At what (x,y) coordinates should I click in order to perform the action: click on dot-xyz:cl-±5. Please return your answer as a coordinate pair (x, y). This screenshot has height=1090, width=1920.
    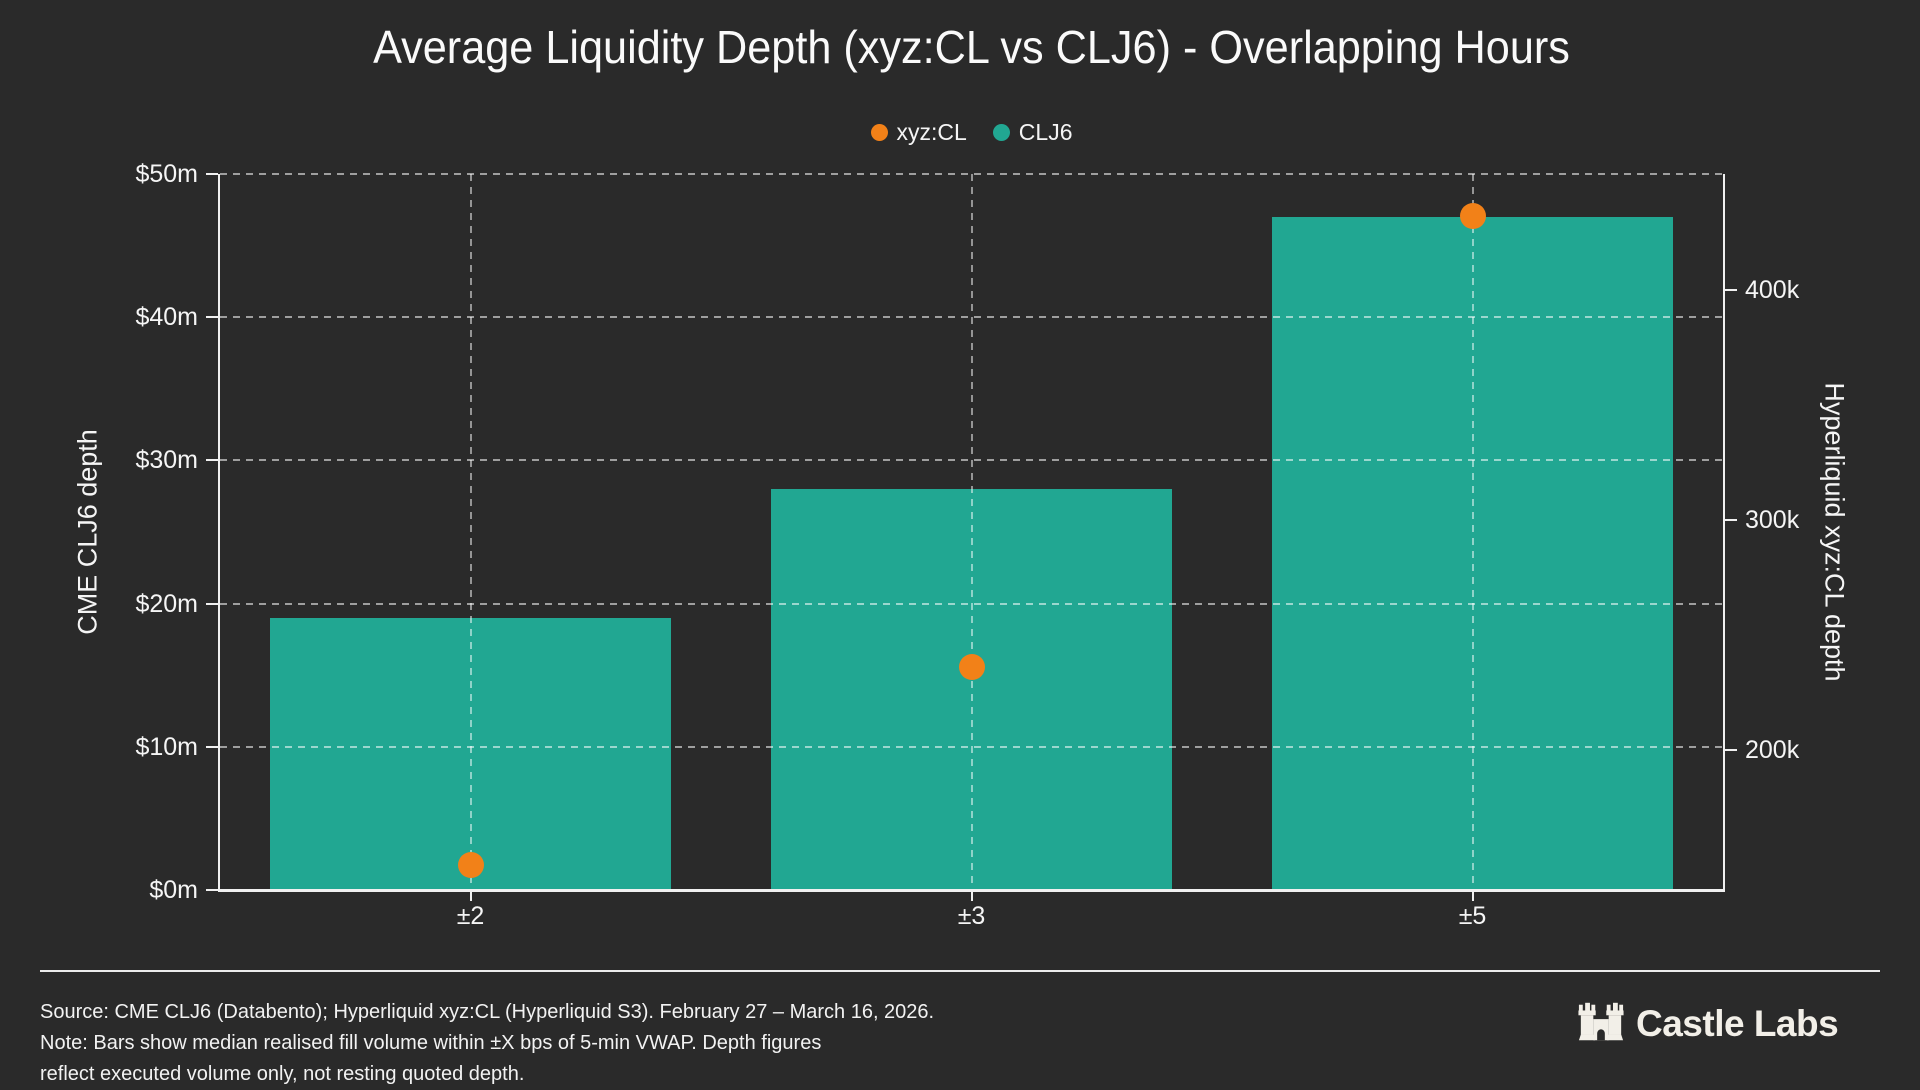
    Looking at the image, I should click on (1472, 216).